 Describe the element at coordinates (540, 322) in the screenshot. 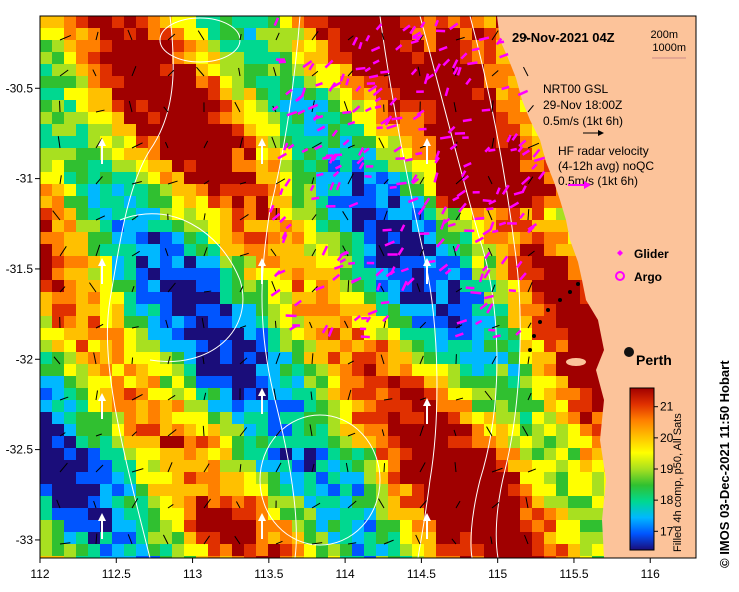

I see `glider-track-point` at that location.